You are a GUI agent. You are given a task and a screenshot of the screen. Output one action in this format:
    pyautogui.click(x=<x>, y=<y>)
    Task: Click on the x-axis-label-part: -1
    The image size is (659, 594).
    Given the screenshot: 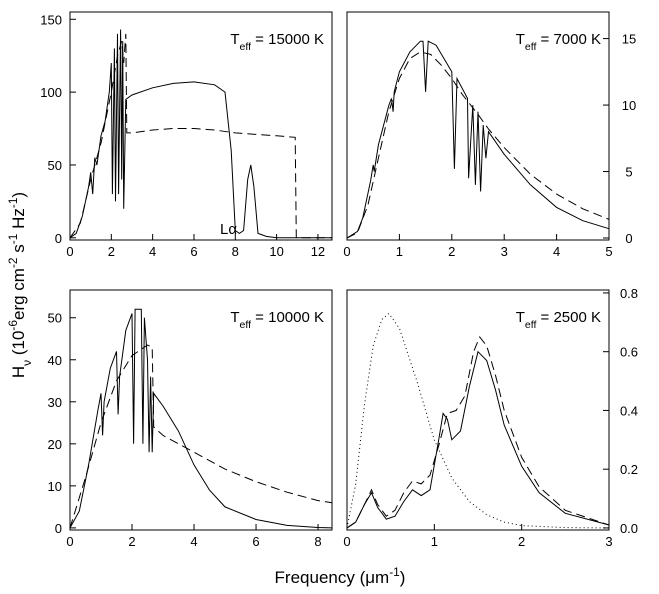 What is the action you would take?
    pyautogui.click(x=394, y=572)
    